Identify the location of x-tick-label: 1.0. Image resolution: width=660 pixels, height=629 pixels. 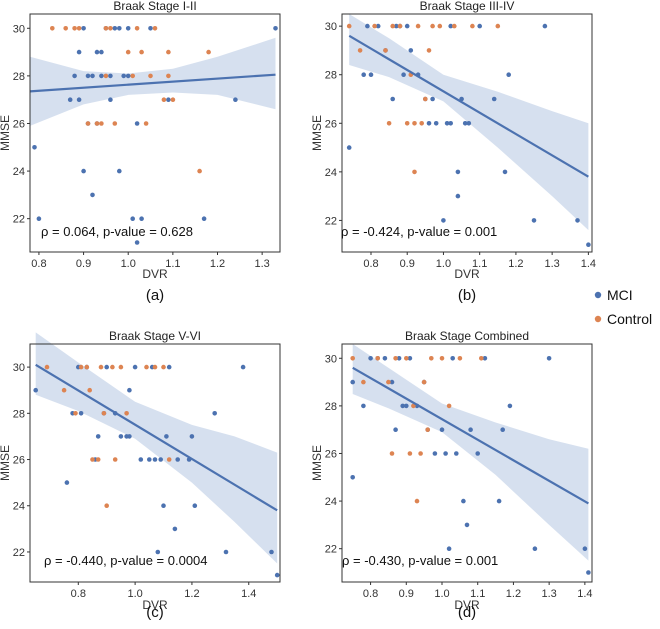
(443, 264).